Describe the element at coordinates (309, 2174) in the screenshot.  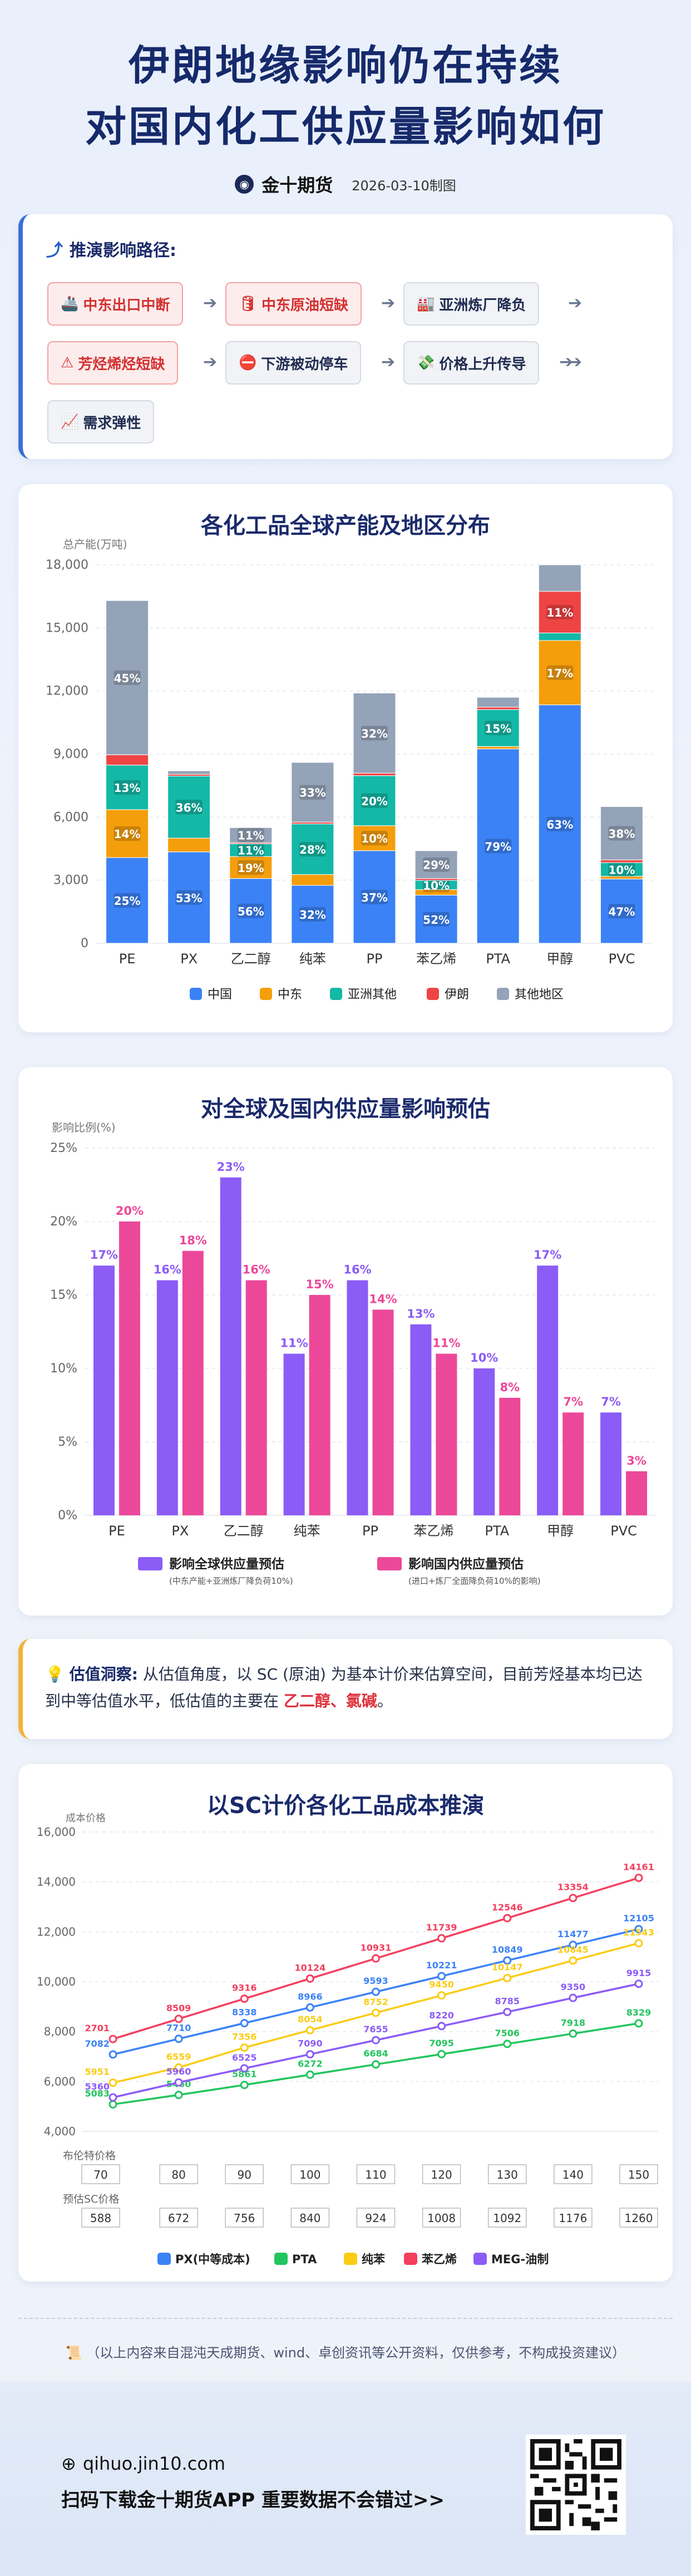
I see `x-tick-brent: 100` at that location.